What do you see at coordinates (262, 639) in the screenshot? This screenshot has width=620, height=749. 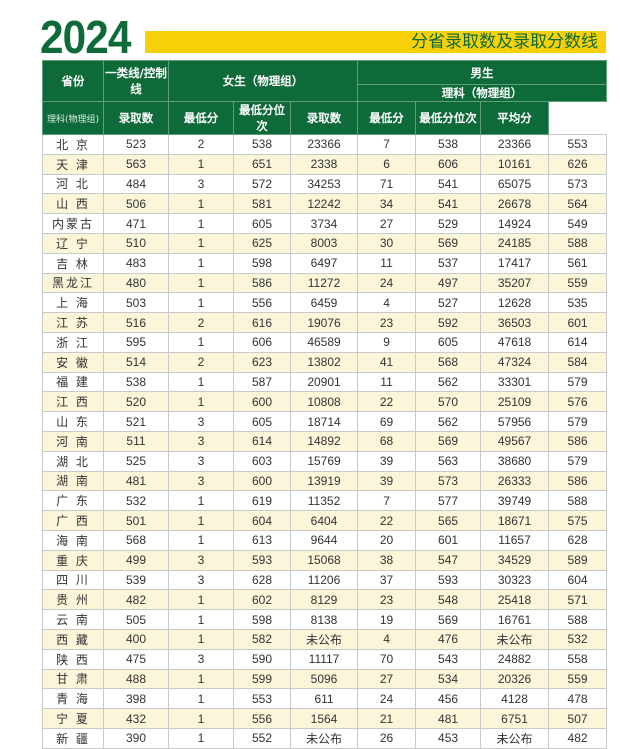 I see `cell-female-min: 582` at bounding box center [262, 639].